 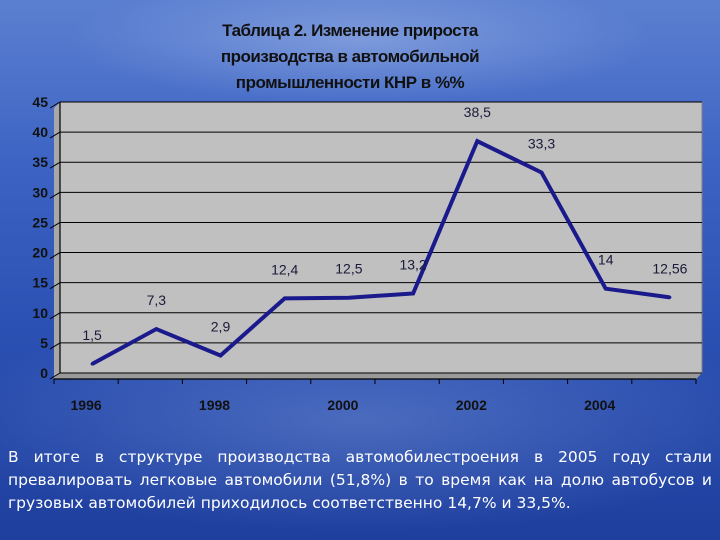 I want to click on x-tick-label: 2004, so click(x=599, y=405).